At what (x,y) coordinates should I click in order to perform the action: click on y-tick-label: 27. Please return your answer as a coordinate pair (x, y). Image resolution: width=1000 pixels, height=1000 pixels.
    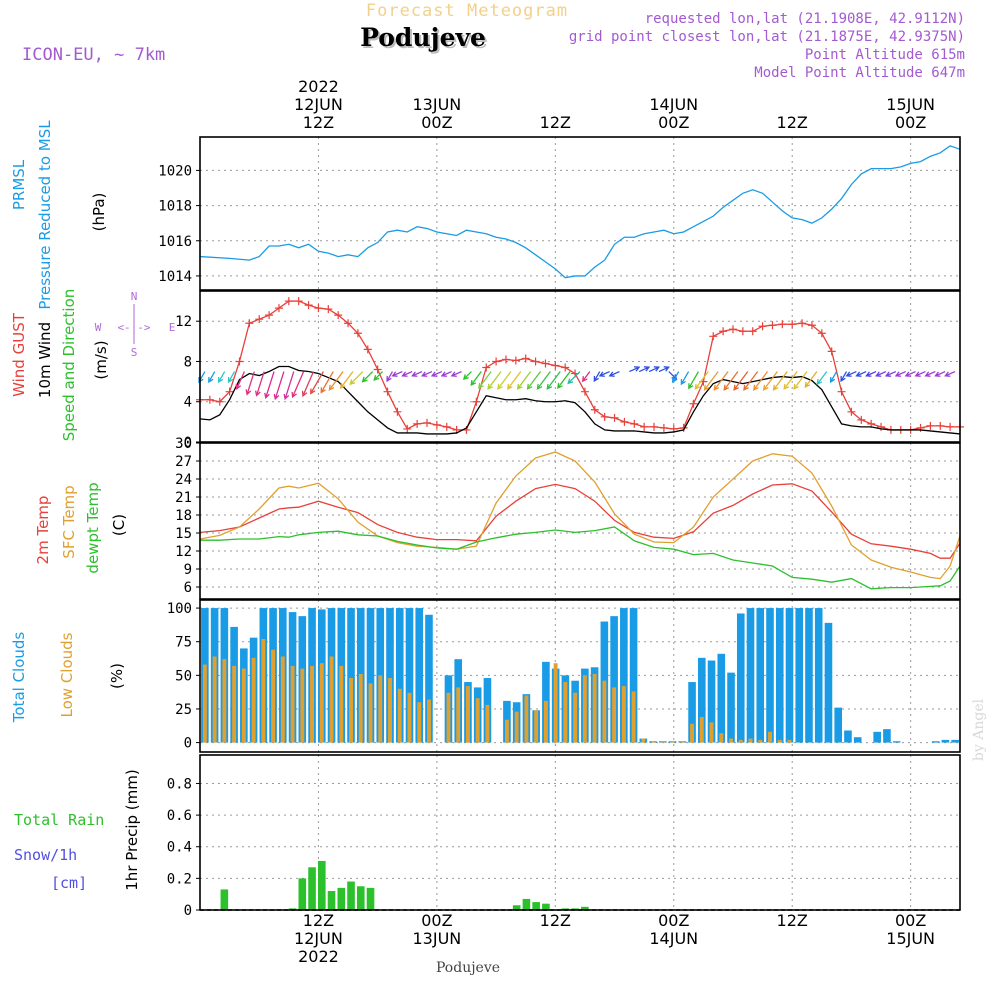
    Looking at the image, I should click on (183, 462).